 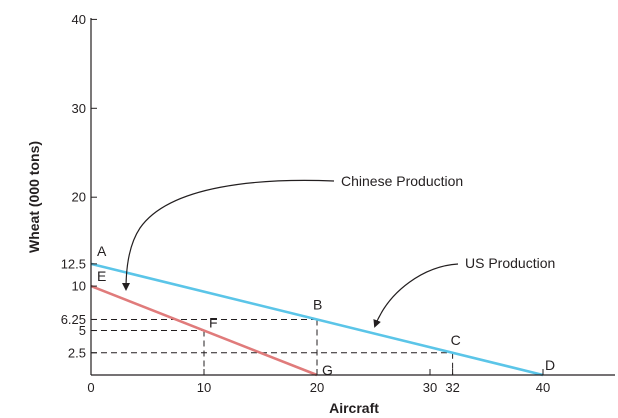 What do you see at coordinates (82, 330) in the screenshot?
I see `y-tick-label-1: 5` at bounding box center [82, 330].